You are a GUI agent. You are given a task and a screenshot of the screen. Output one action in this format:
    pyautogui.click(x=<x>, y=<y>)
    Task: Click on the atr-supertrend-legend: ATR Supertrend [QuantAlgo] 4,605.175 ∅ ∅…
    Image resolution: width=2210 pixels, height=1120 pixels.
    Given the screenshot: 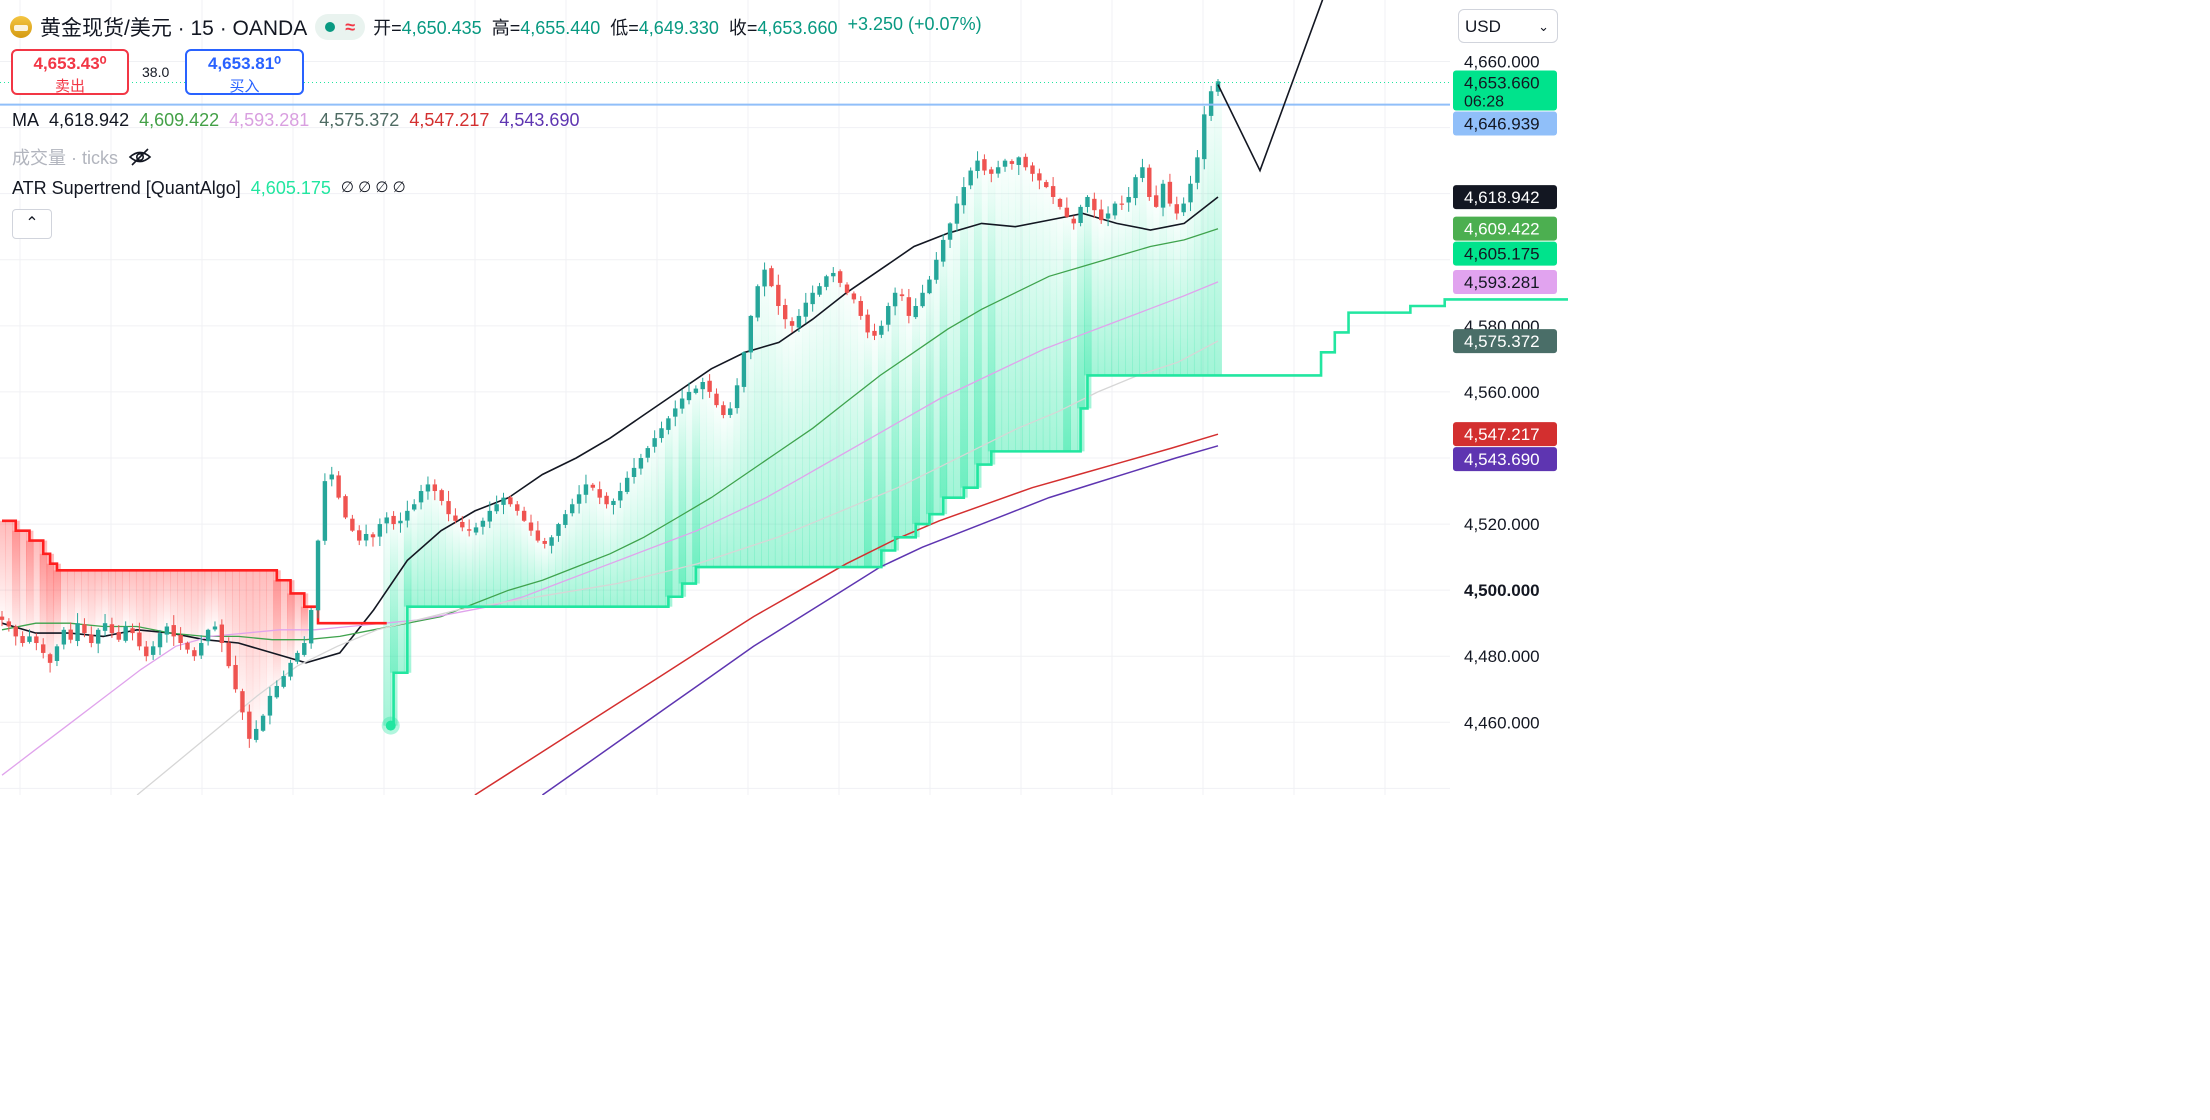 What is the action you would take?
    pyautogui.click(x=209, y=188)
    